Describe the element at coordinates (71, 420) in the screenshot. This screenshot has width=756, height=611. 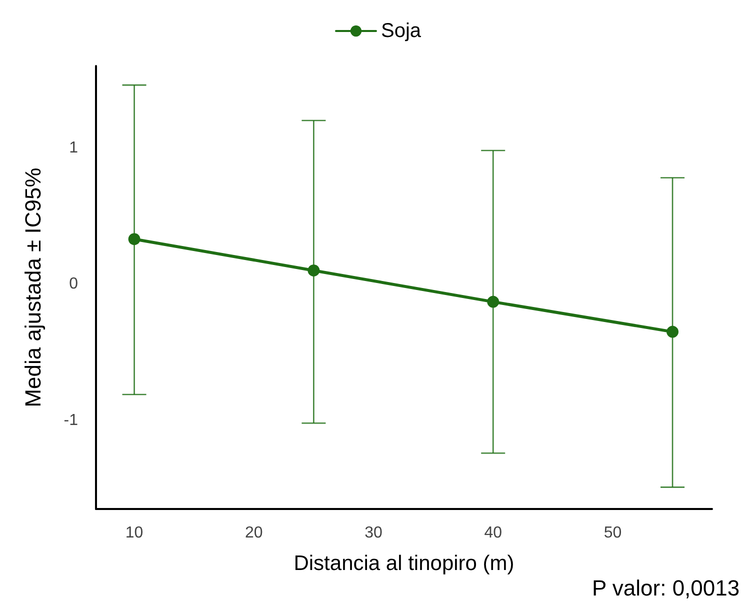
I see `y-tick-label: -1` at that location.